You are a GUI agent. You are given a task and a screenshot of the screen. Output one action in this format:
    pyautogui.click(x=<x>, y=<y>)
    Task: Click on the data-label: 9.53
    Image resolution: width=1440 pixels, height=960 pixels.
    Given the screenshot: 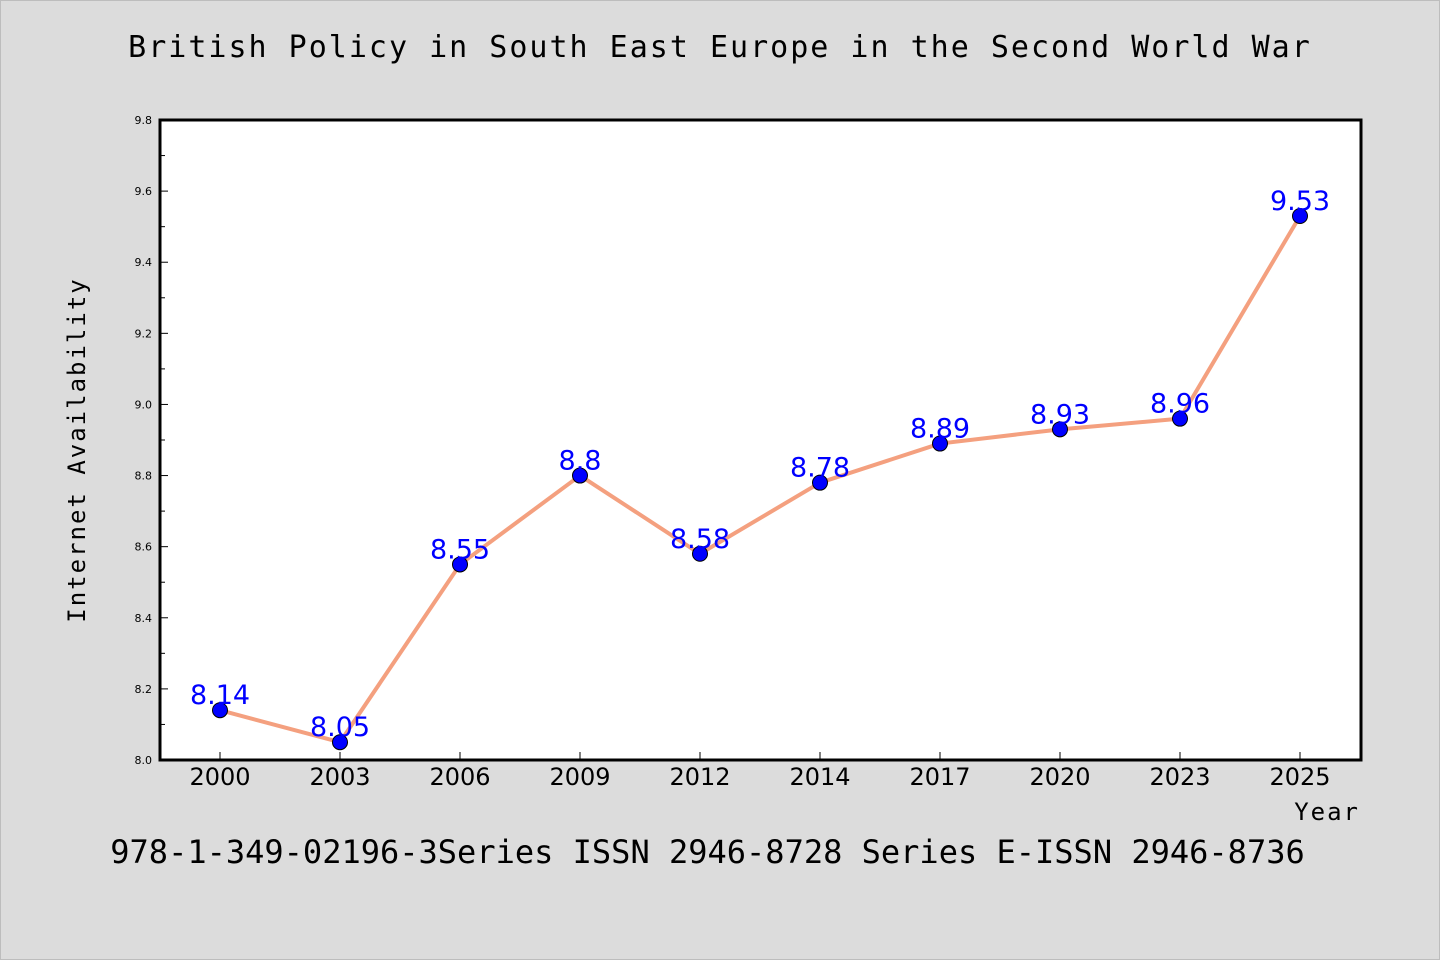 What is the action you would take?
    pyautogui.click(x=1300, y=201)
    